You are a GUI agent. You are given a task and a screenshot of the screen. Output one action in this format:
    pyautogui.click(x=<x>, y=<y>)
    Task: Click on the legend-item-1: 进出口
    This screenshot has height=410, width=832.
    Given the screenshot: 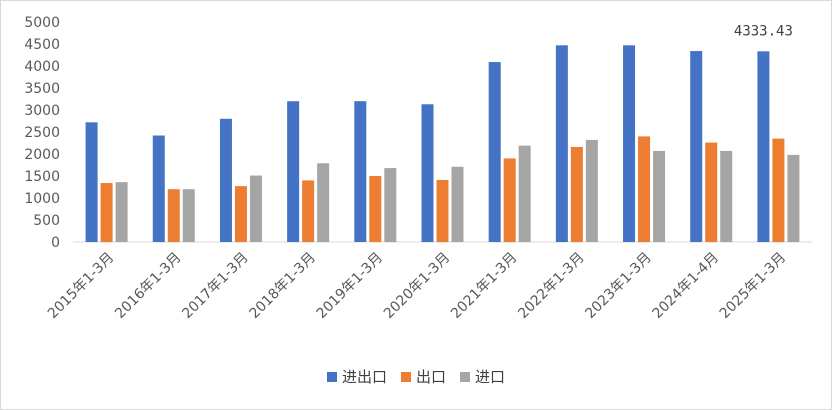 What is the action you would take?
    pyautogui.click(x=356, y=376)
    